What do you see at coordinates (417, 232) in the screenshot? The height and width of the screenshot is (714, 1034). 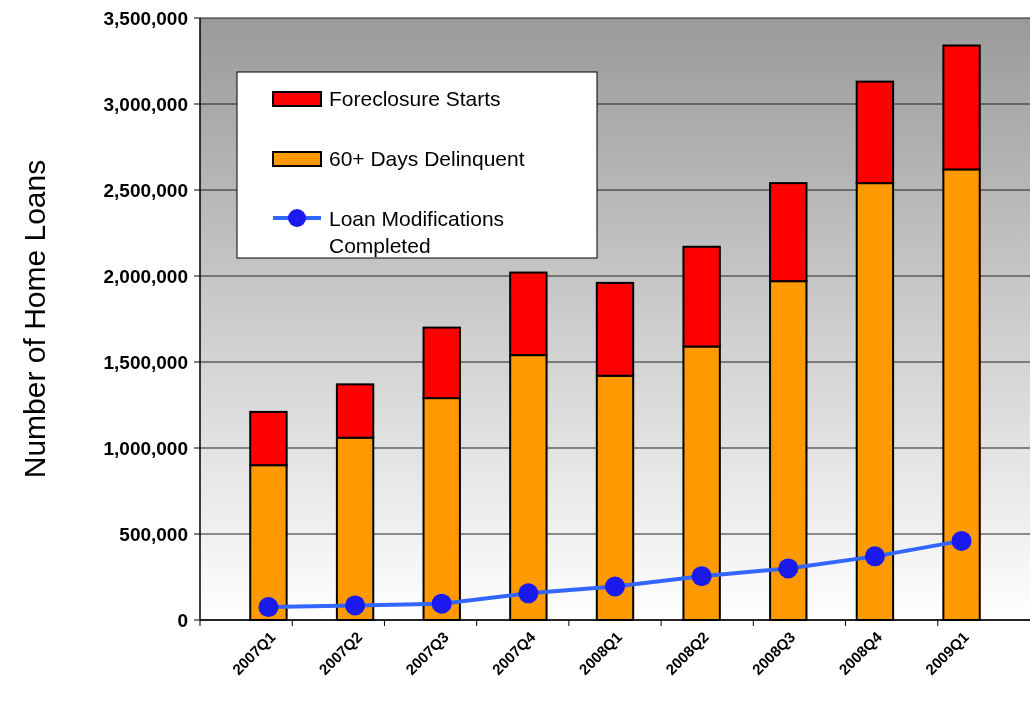 I see `legend-label: Loan Modifications Completed` at bounding box center [417, 232].